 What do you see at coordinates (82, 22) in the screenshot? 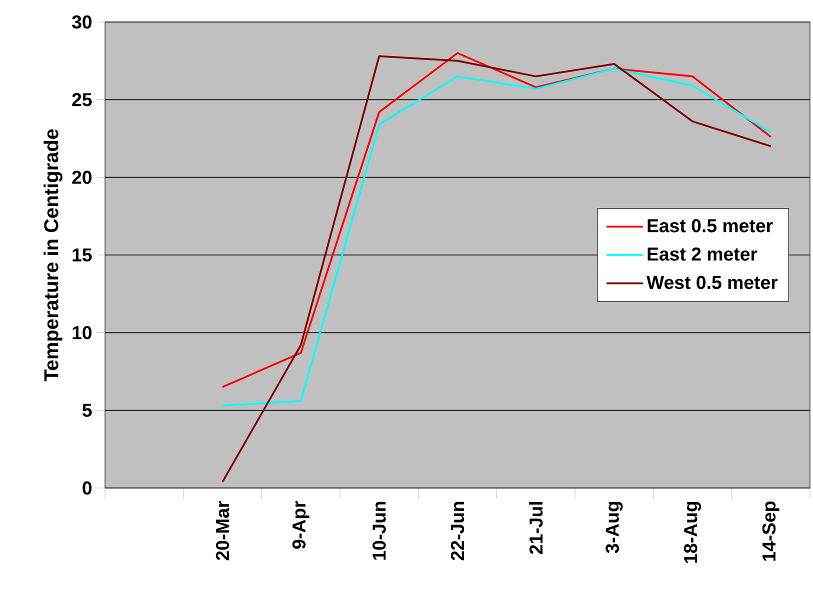
I see `y-tick-label: 30` at bounding box center [82, 22].